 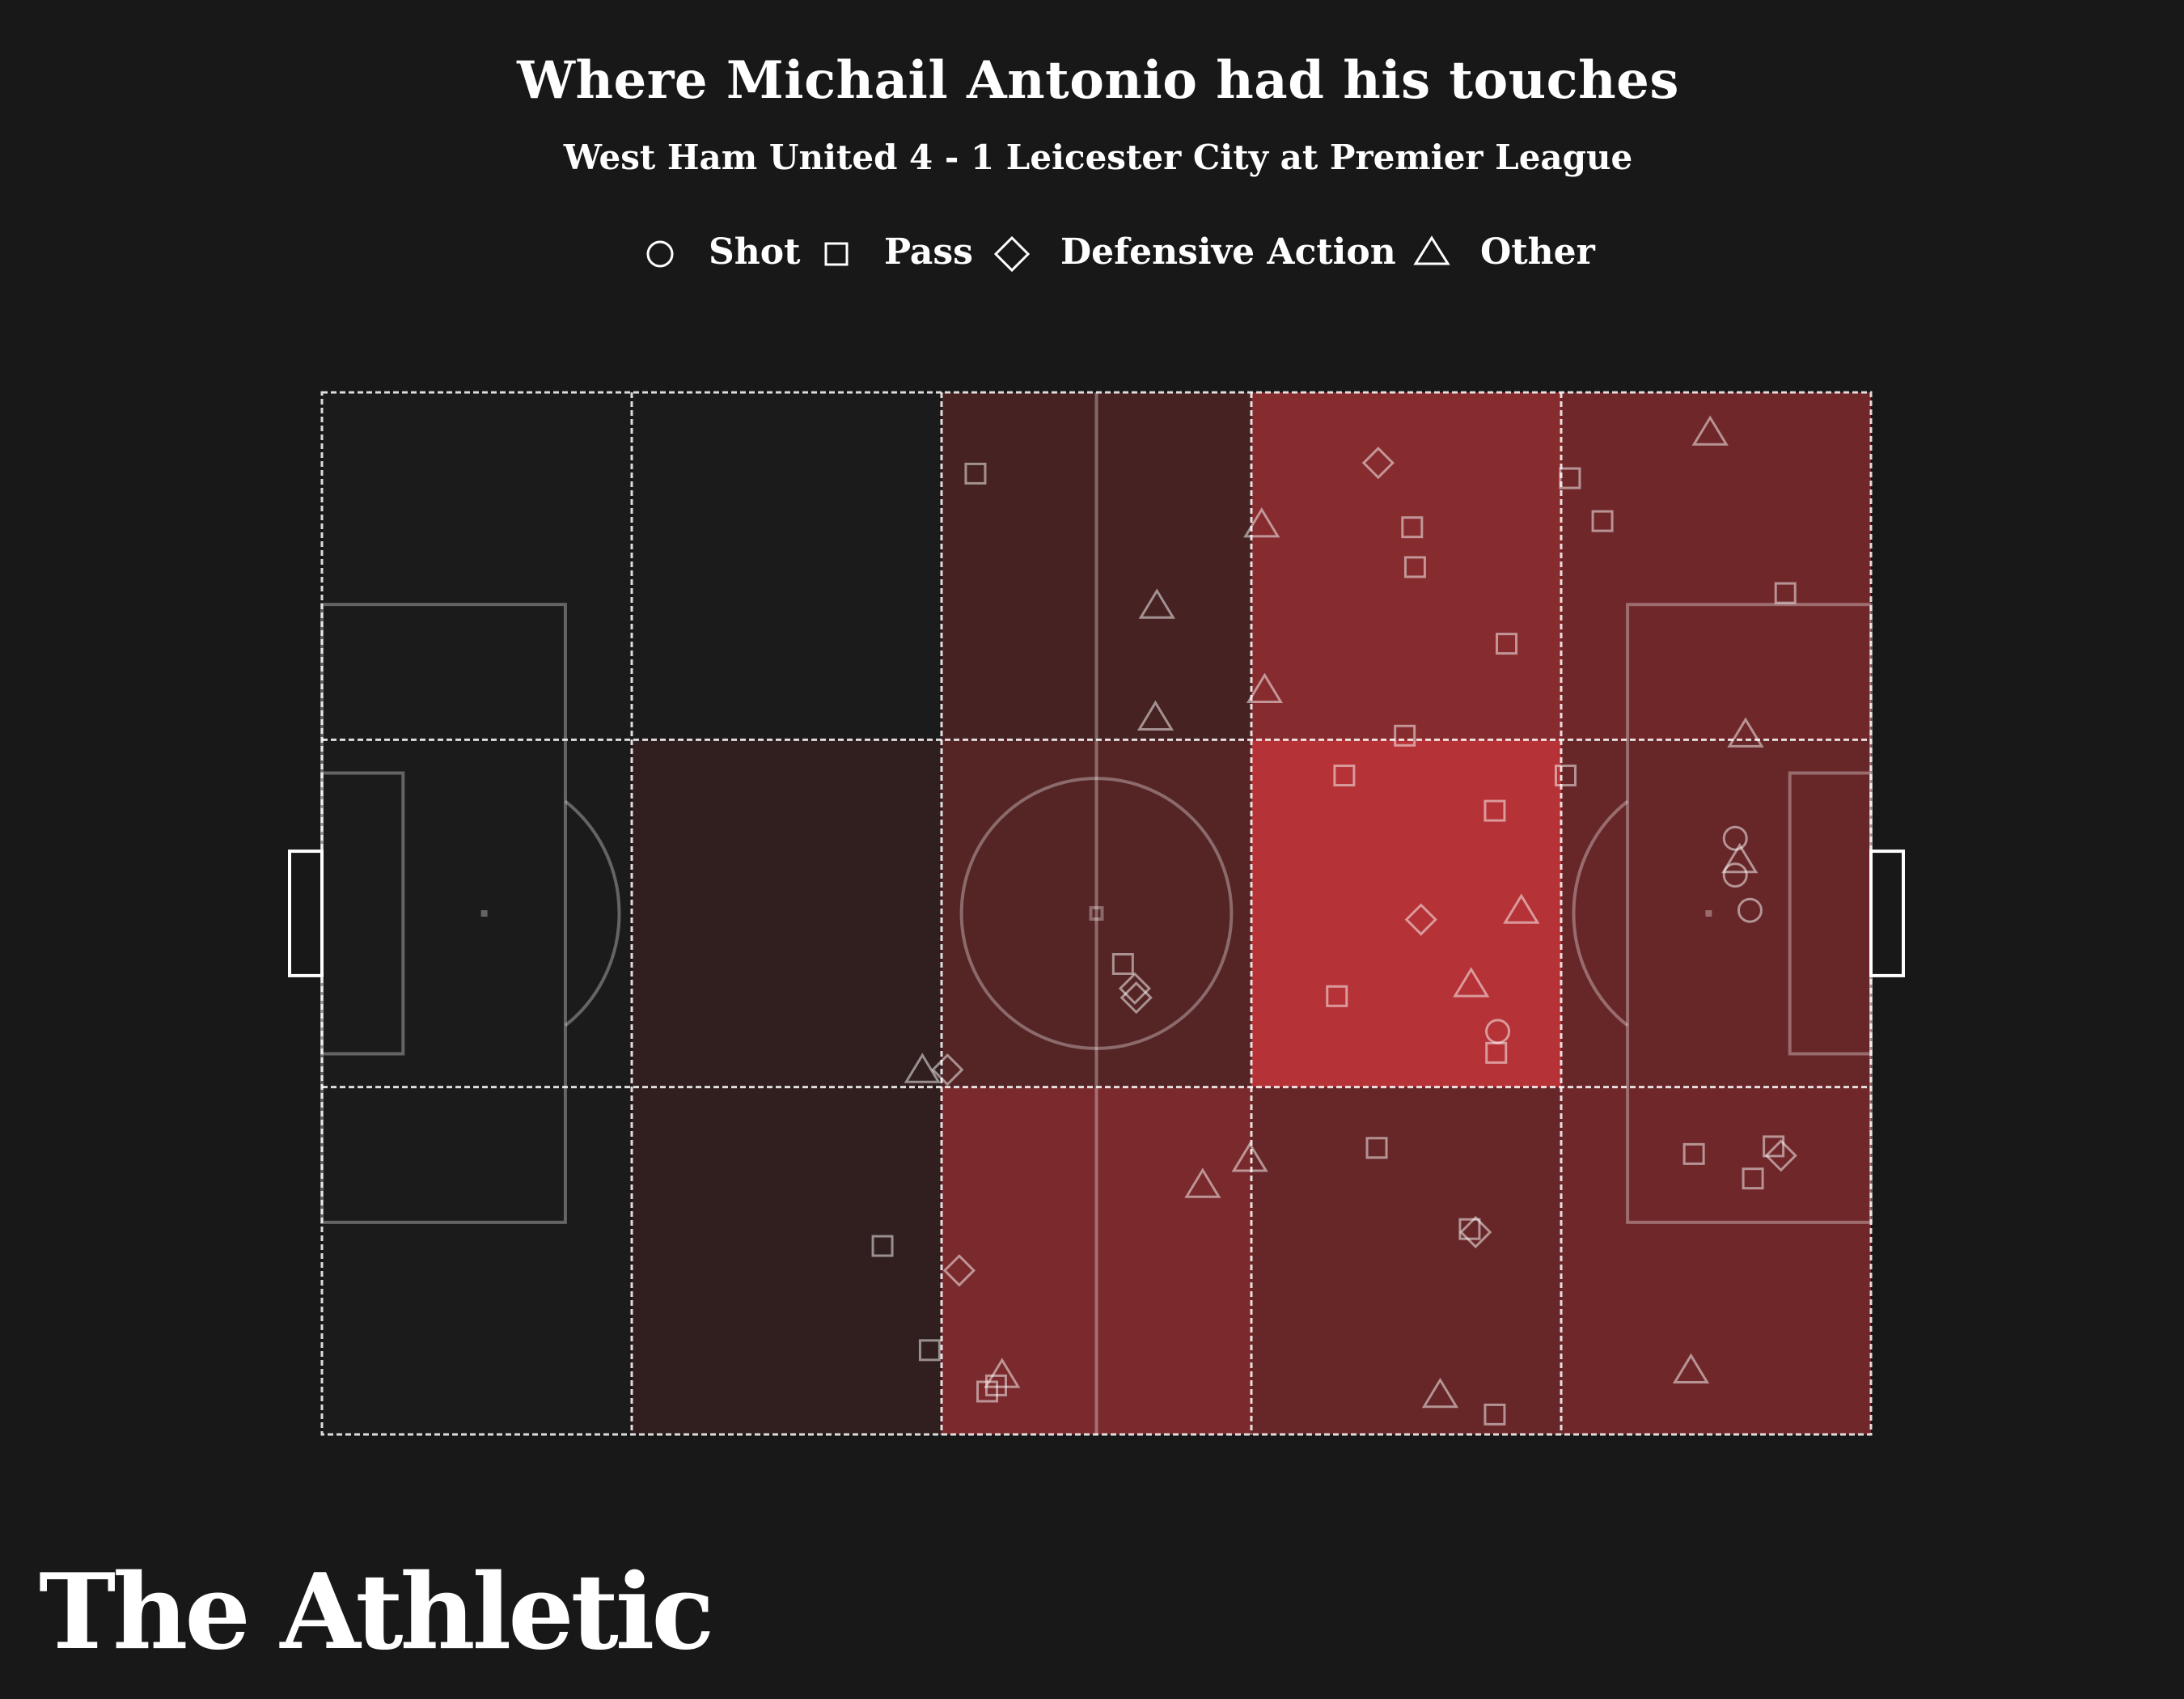 What do you see at coordinates (660, 254) in the screenshot?
I see `legend-shot-icon` at bounding box center [660, 254].